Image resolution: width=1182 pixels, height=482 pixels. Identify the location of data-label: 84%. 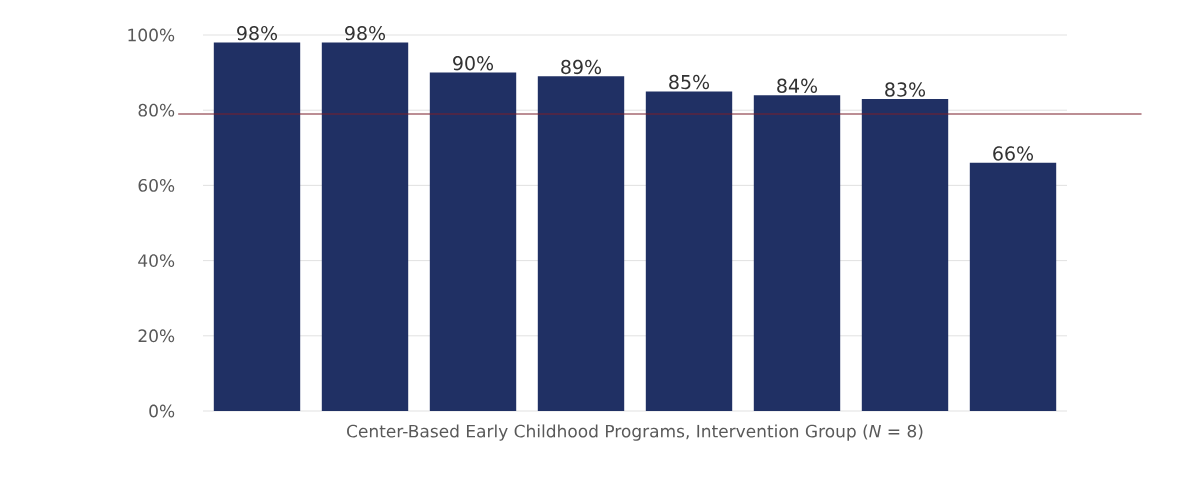
(797, 85).